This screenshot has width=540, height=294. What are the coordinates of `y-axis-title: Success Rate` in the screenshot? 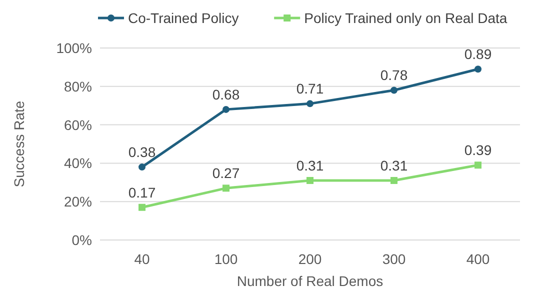 It's located at (19, 144).